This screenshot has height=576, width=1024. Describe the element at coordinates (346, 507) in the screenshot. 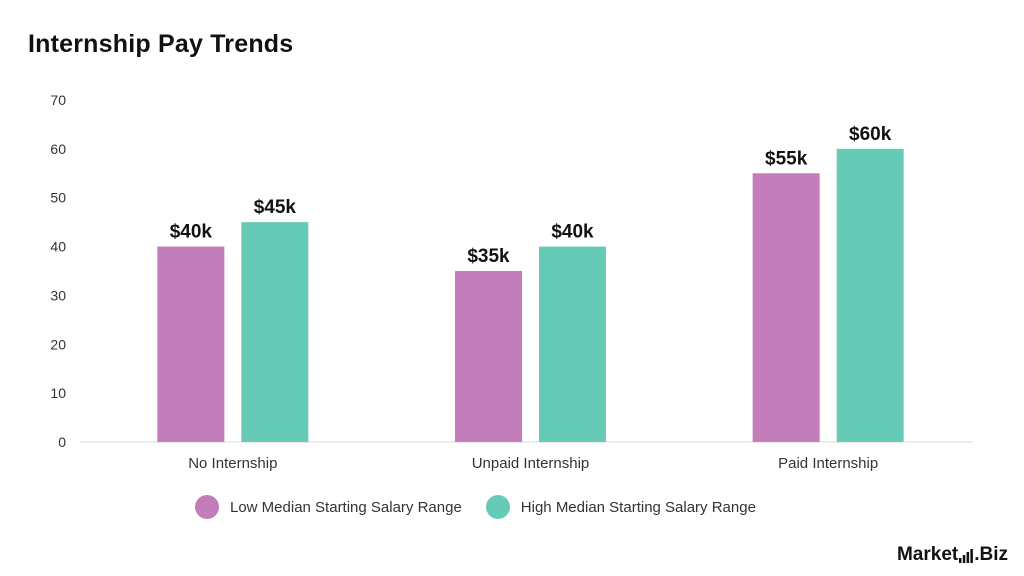

I see `legend-label-low: Low Median Starting Salary Range` at that location.